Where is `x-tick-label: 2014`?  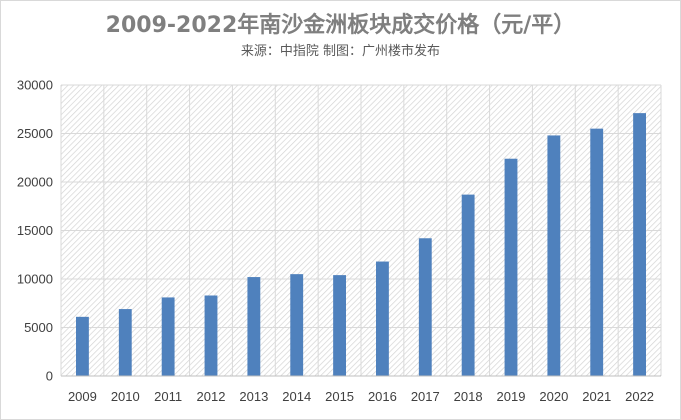
x-tick-label: 2014 is located at coordinates (296, 396).